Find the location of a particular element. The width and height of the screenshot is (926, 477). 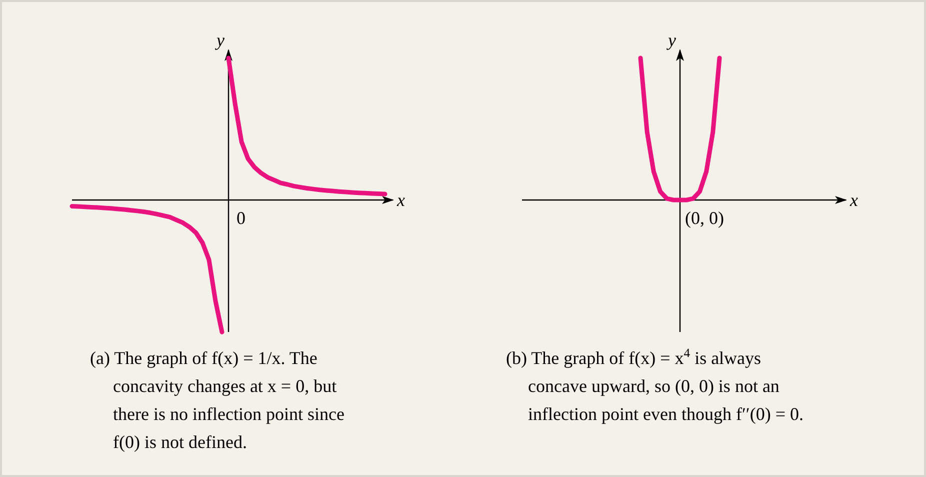

text: (b) The graph of f(x) = x$^{4}$ is always concave upward, so (0, 0) is not an inflection point even though f′′(0) = 0. is located at coordinates (655, 385).